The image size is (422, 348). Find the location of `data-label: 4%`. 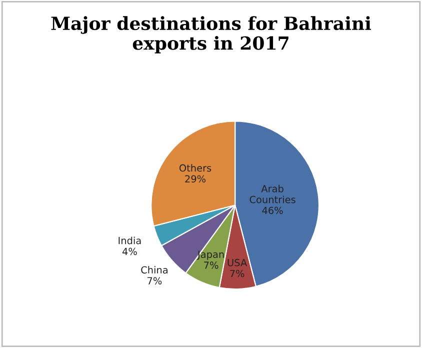

data-label: 4% is located at coordinates (129, 252).